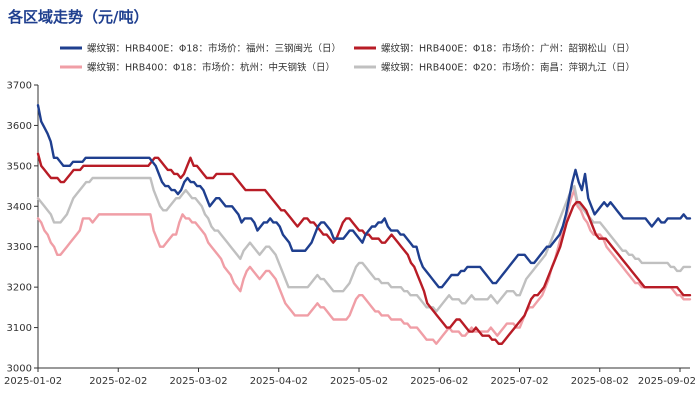 The height and width of the screenshot is (419, 700). What do you see at coordinates (19, 247) in the screenshot?
I see `y-tick-label: 3300` at bounding box center [19, 247].